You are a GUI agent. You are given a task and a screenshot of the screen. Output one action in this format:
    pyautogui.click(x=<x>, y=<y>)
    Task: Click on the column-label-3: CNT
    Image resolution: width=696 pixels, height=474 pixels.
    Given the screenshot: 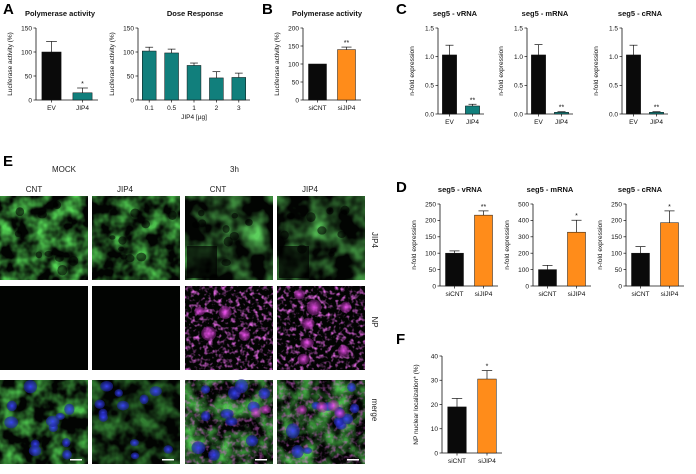 What is the action you would take?
    pyautogui.click(x=218, y=189)
    